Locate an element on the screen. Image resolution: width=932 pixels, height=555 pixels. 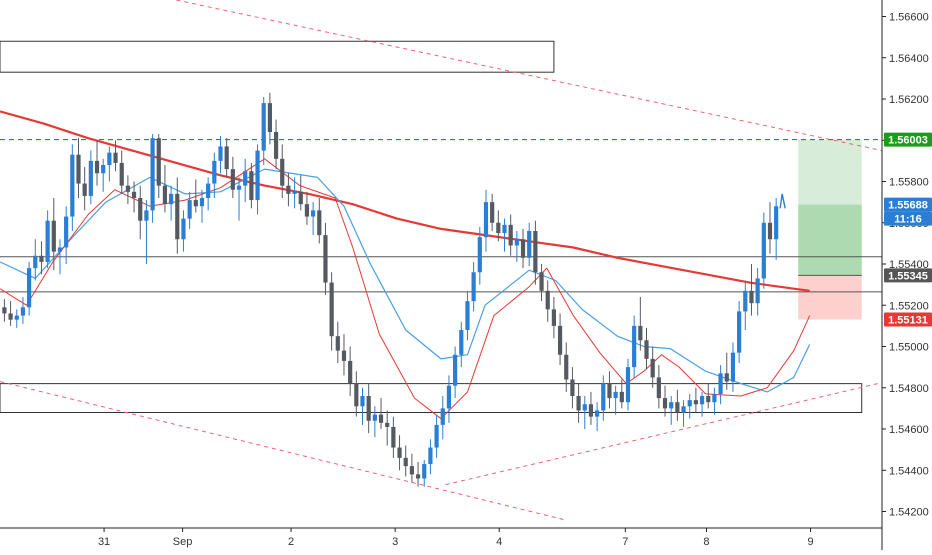
resistance-zone is located at coordinates (277, 56).